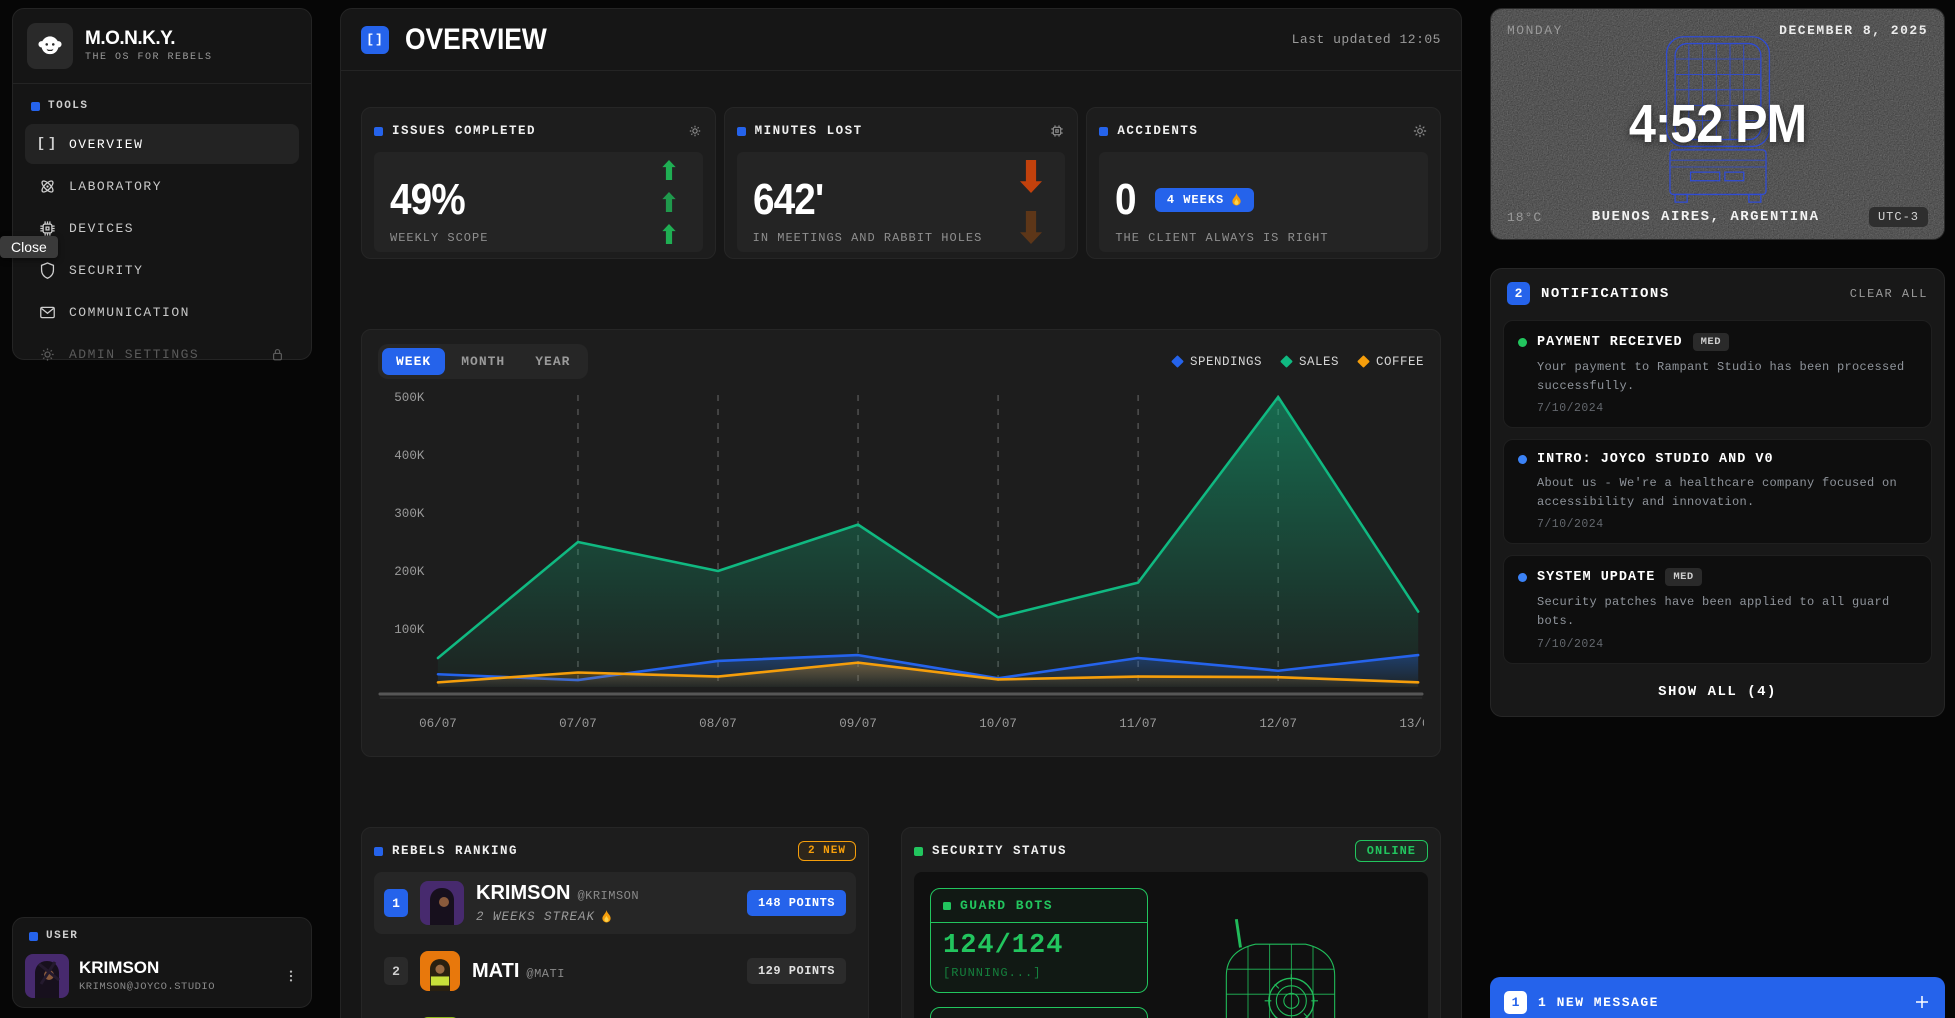 The width and height of the screenshot is (1955, 1018). I want to click on chip-icon, so click(47, 228).